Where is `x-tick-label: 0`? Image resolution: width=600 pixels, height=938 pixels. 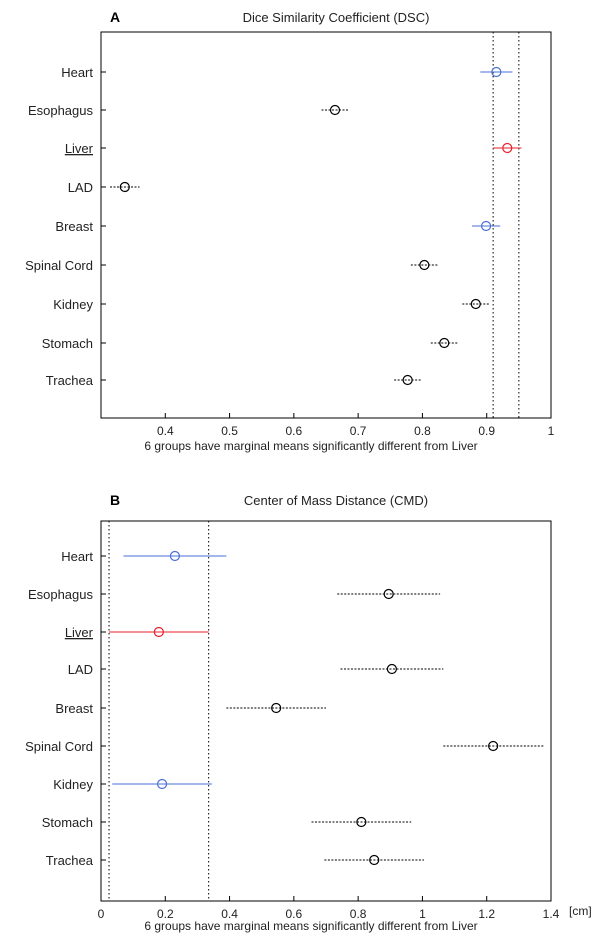 x-tick-label: 0 is located at coordinates (101, 914).